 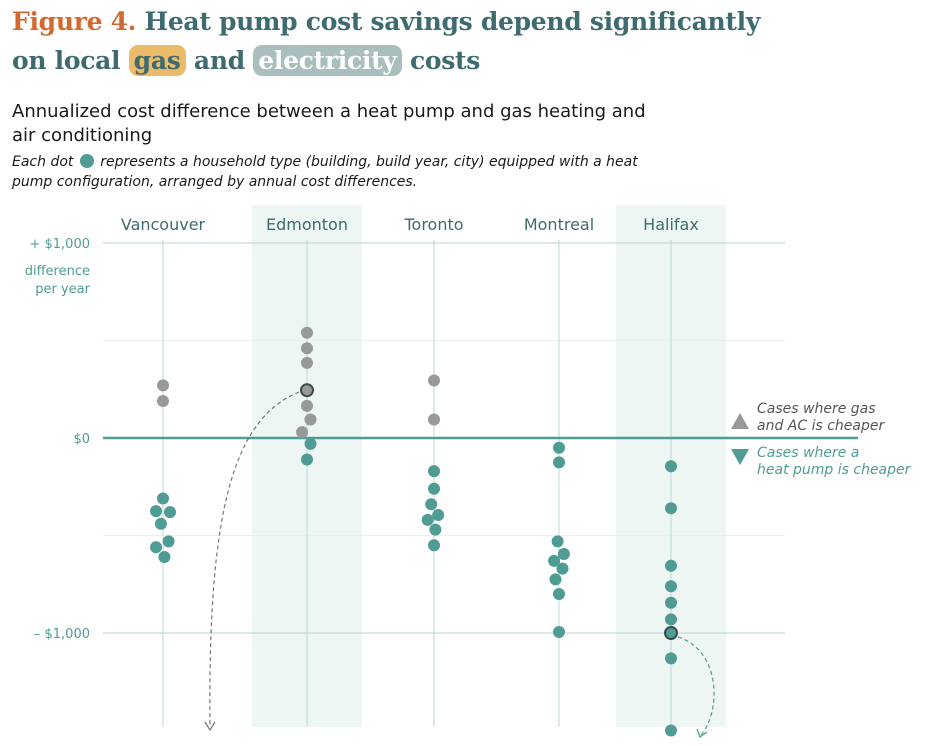 I want to click on legend-down-label: heat pump is cheaper, so click(x=834, y=470).